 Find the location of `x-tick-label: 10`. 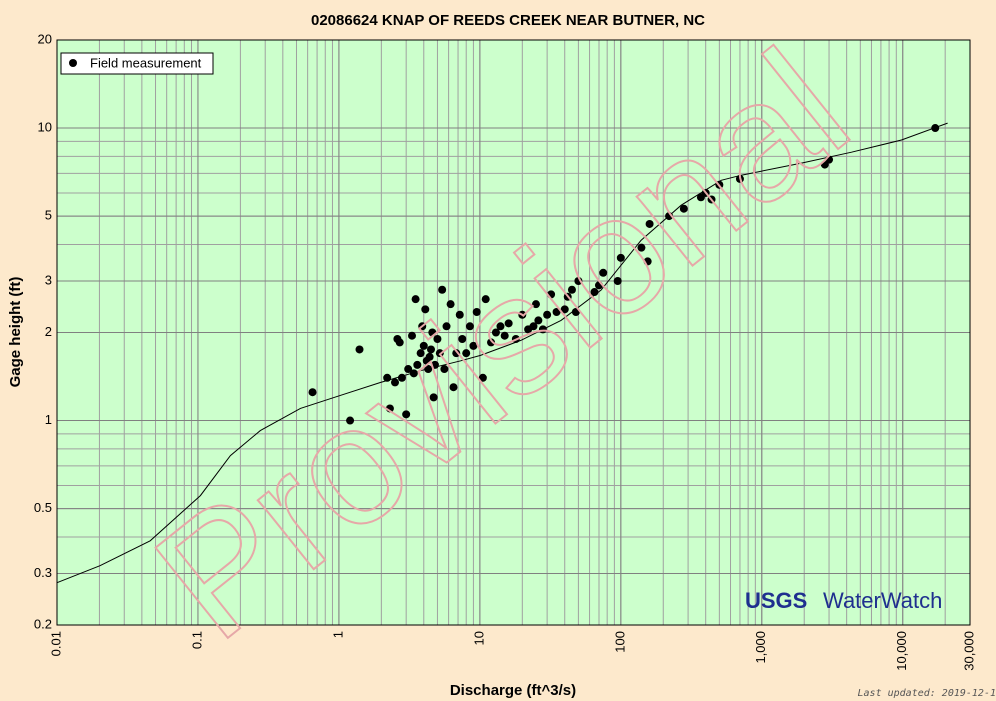

x-tick-label: 10 is located at coordinates (478, 638).